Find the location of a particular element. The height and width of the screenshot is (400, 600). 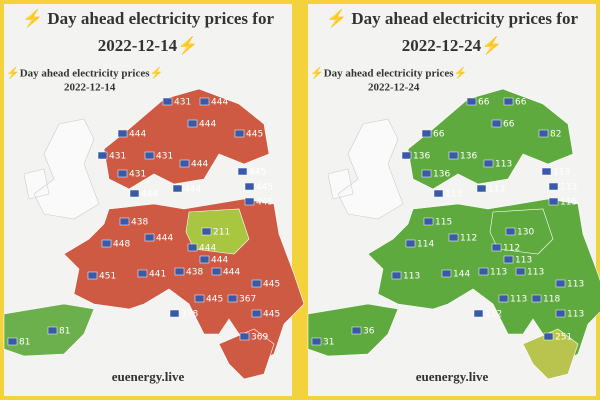

price-label: 369 is located at coordinates (259, 338).